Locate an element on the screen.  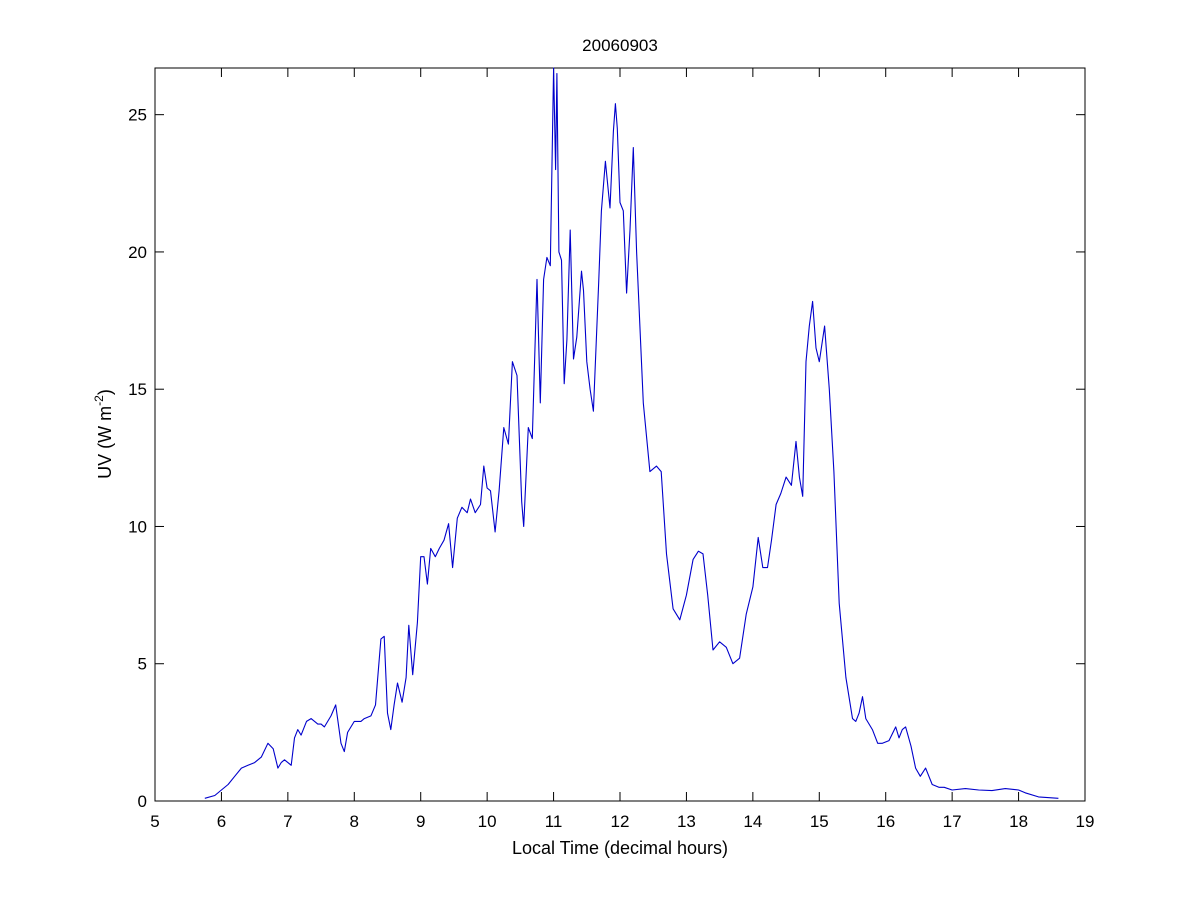
x-tick-label: 12 is located at coordinates (620, 821).